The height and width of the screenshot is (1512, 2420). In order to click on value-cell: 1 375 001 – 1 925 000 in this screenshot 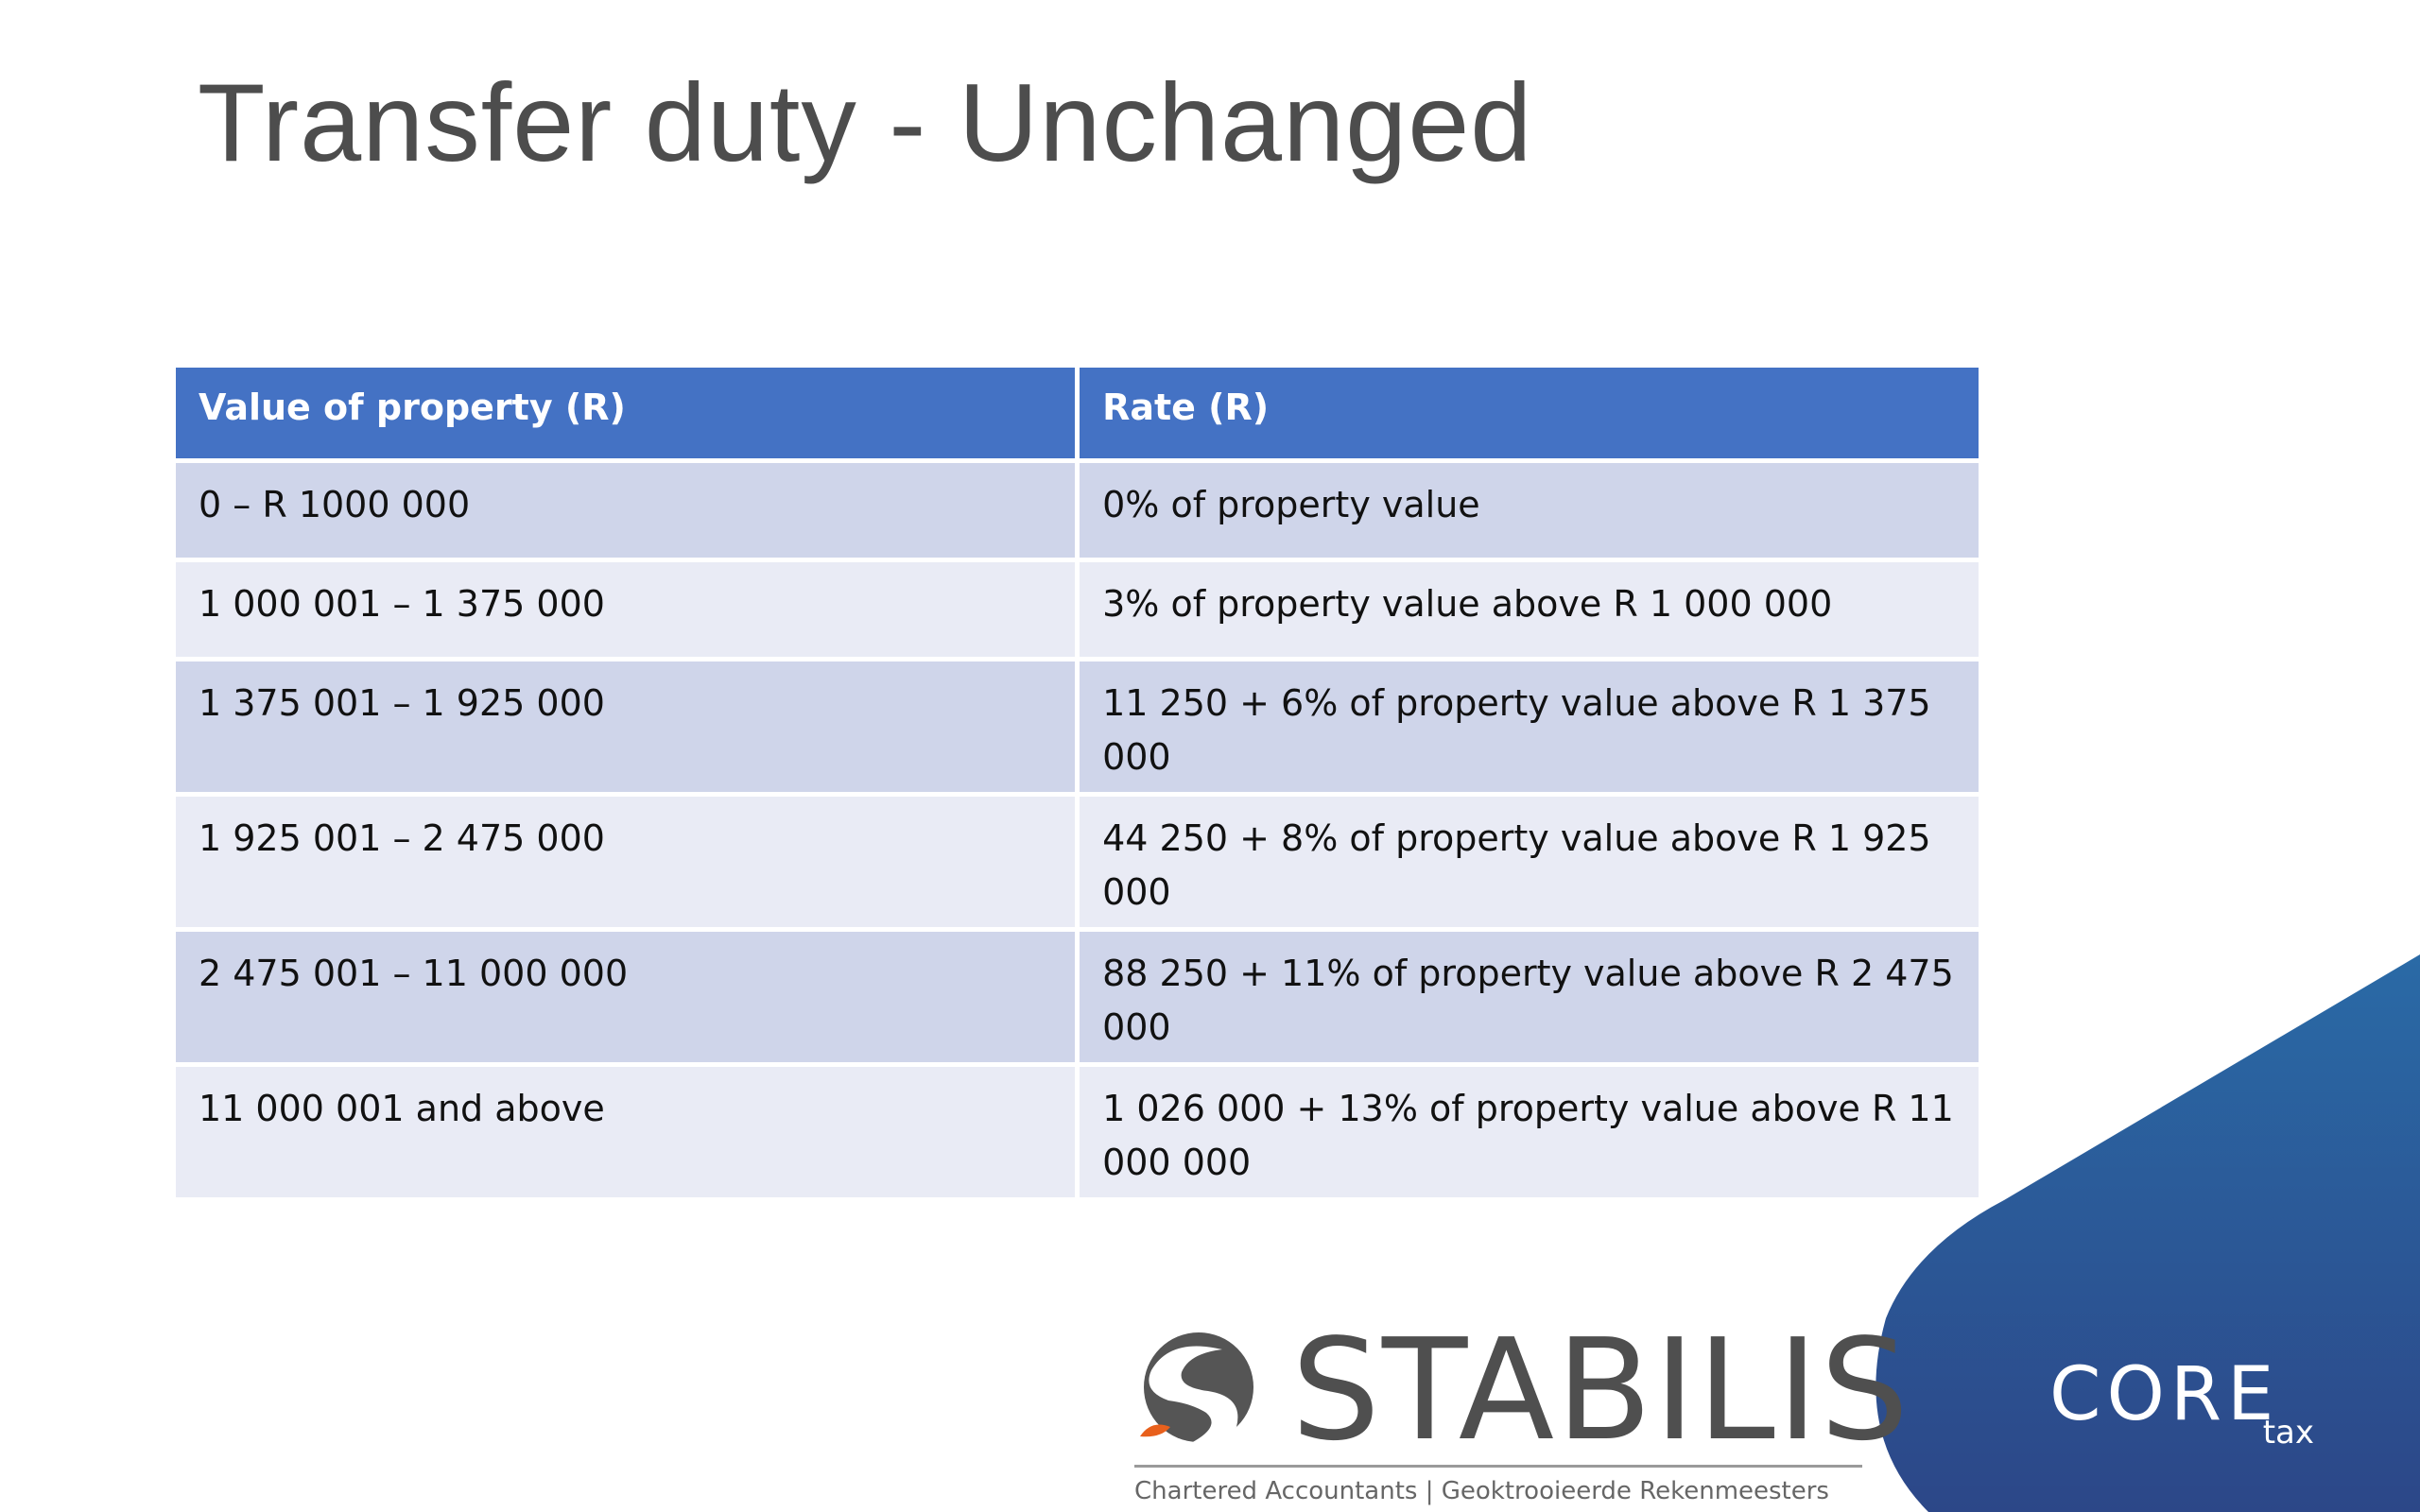, I will do `click(626, 727)`.